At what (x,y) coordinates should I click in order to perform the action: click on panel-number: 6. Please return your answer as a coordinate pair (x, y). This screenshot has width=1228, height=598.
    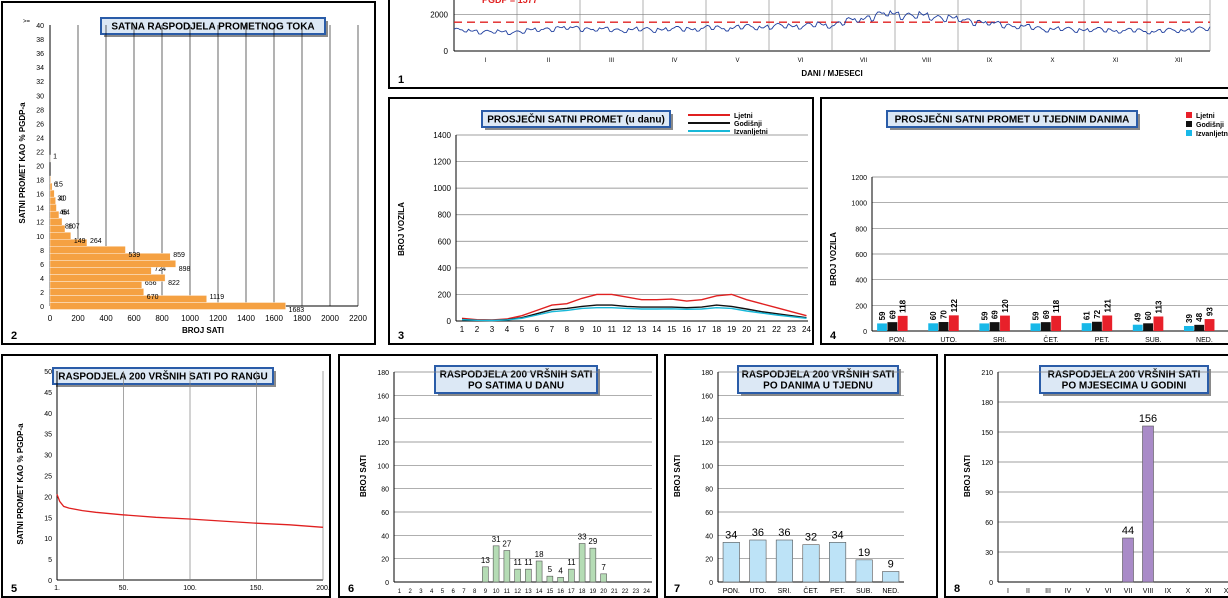
    Looking at the image, I should click on (351, 589).